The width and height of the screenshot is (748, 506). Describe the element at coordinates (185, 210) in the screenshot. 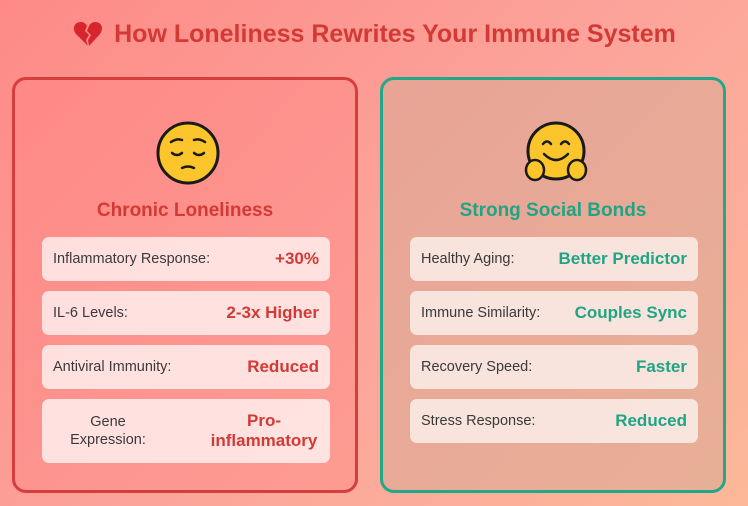

I see `panel-heading: Chronic Loneliness` at that location.